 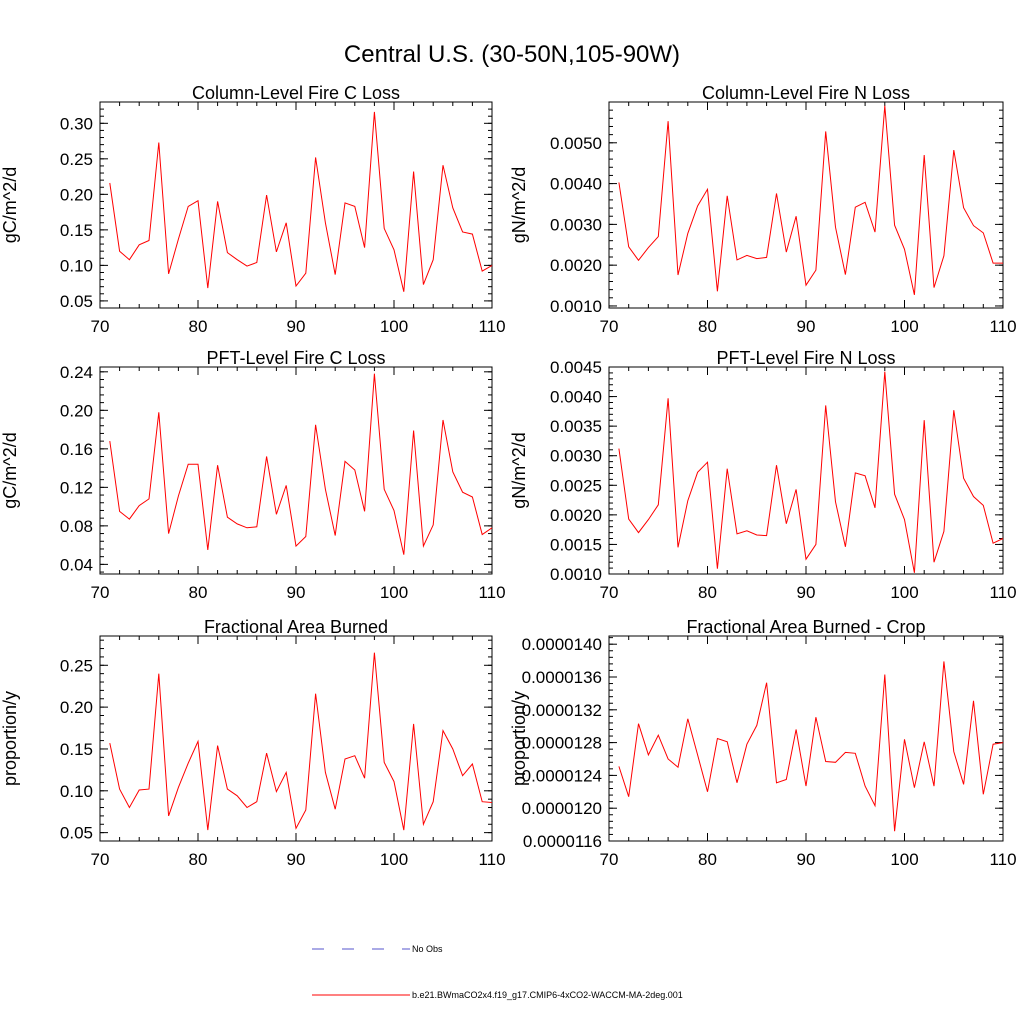 I want to click on y-tick-label: 0.0050, so click(x=576, y=143).